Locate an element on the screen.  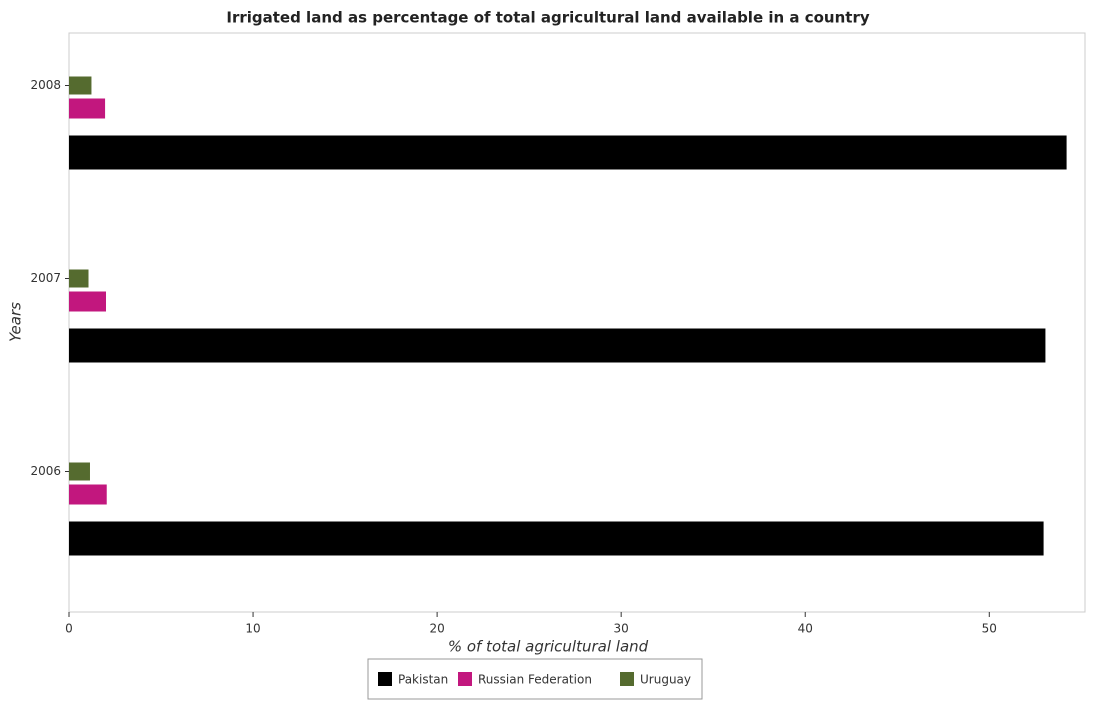
y-tick-label: 2007 is located at coordinates (45, 278).